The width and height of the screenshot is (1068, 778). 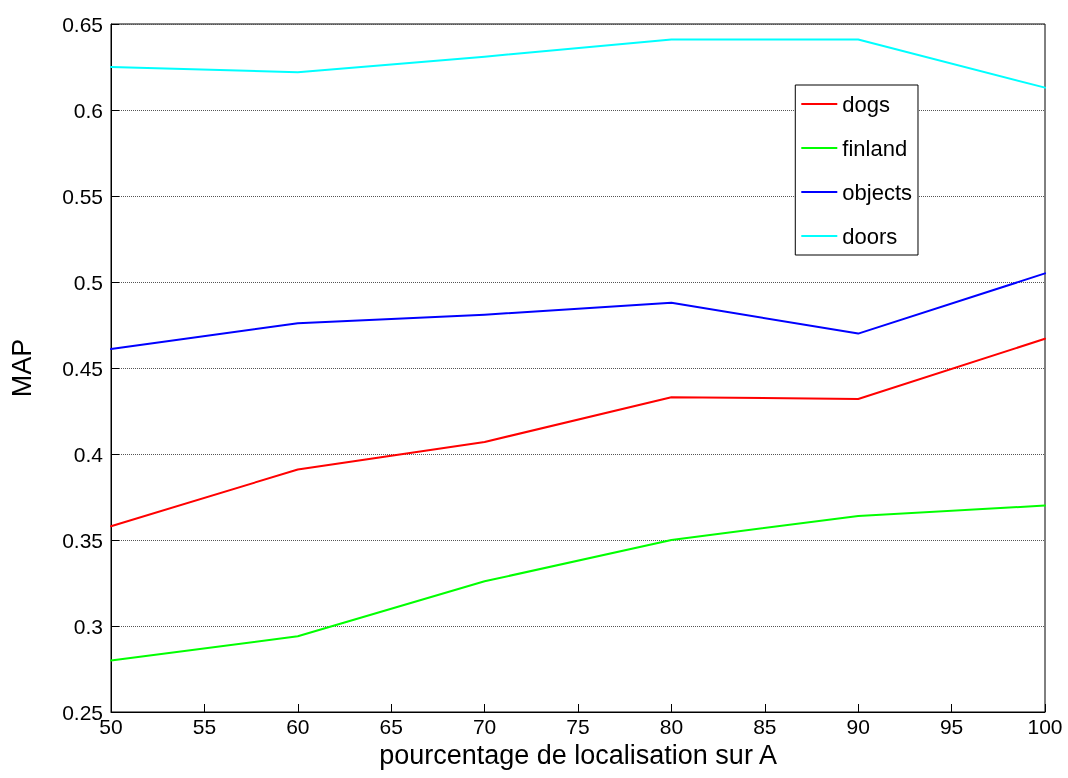 What do you see at coordinates (578, 755) in the screenshot?
I see `x-axis-title: pourcentage de localisation sur A` at bounding box center [578, 755].